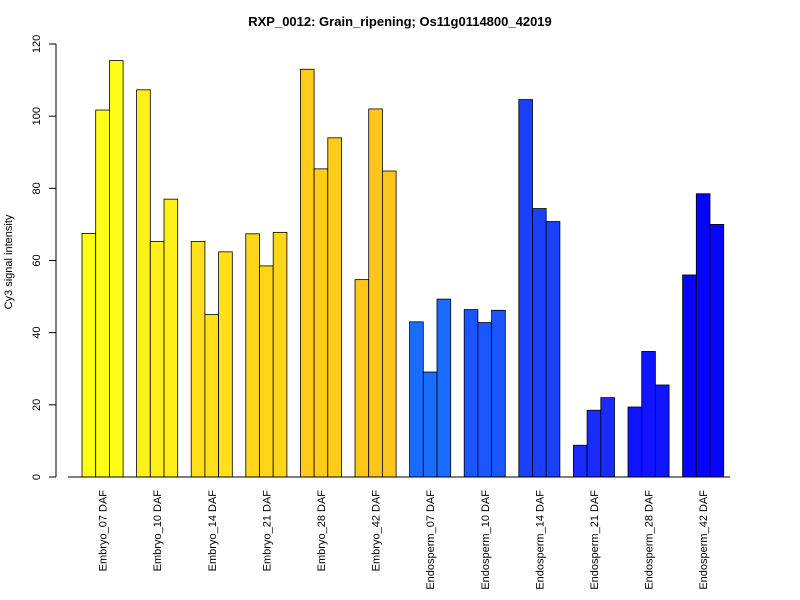 This screenshot has width=800, height=600. What do you see at coordinates (37, 477) in the screenshot?
I see `y-tick-label: 0` at bounding box center [37, 477].